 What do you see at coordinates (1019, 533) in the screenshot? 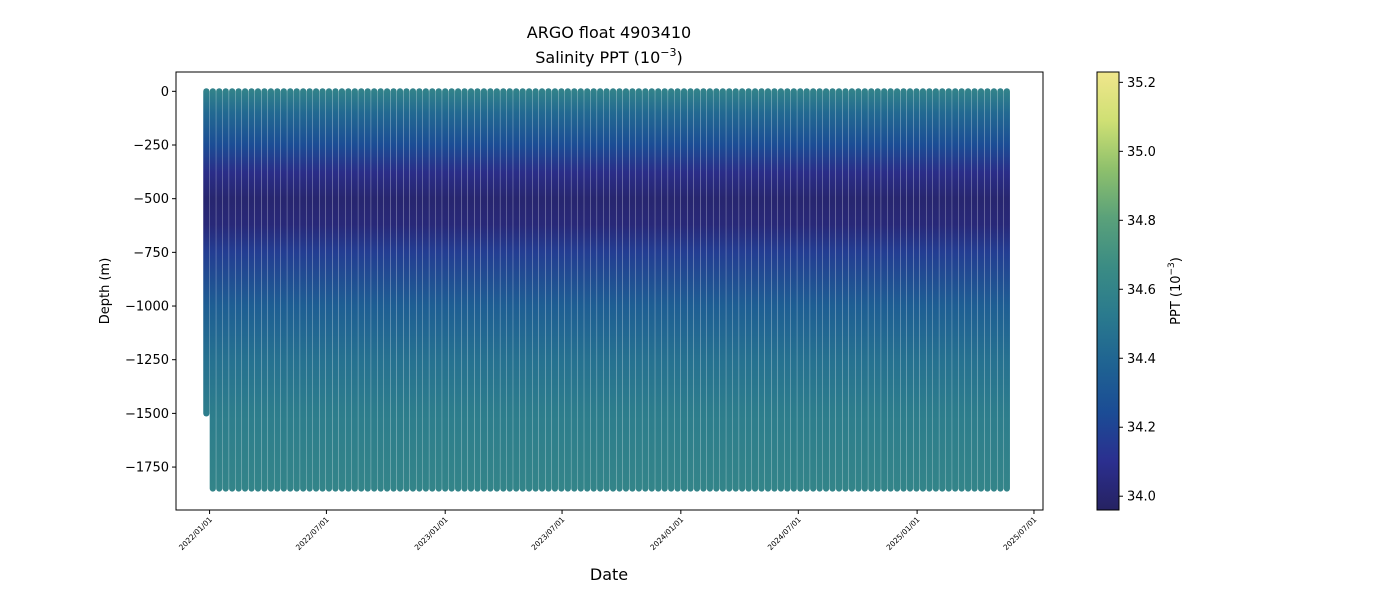
I see `x-tick-label: 2025/07/01` at bounding box center [1019, 533].